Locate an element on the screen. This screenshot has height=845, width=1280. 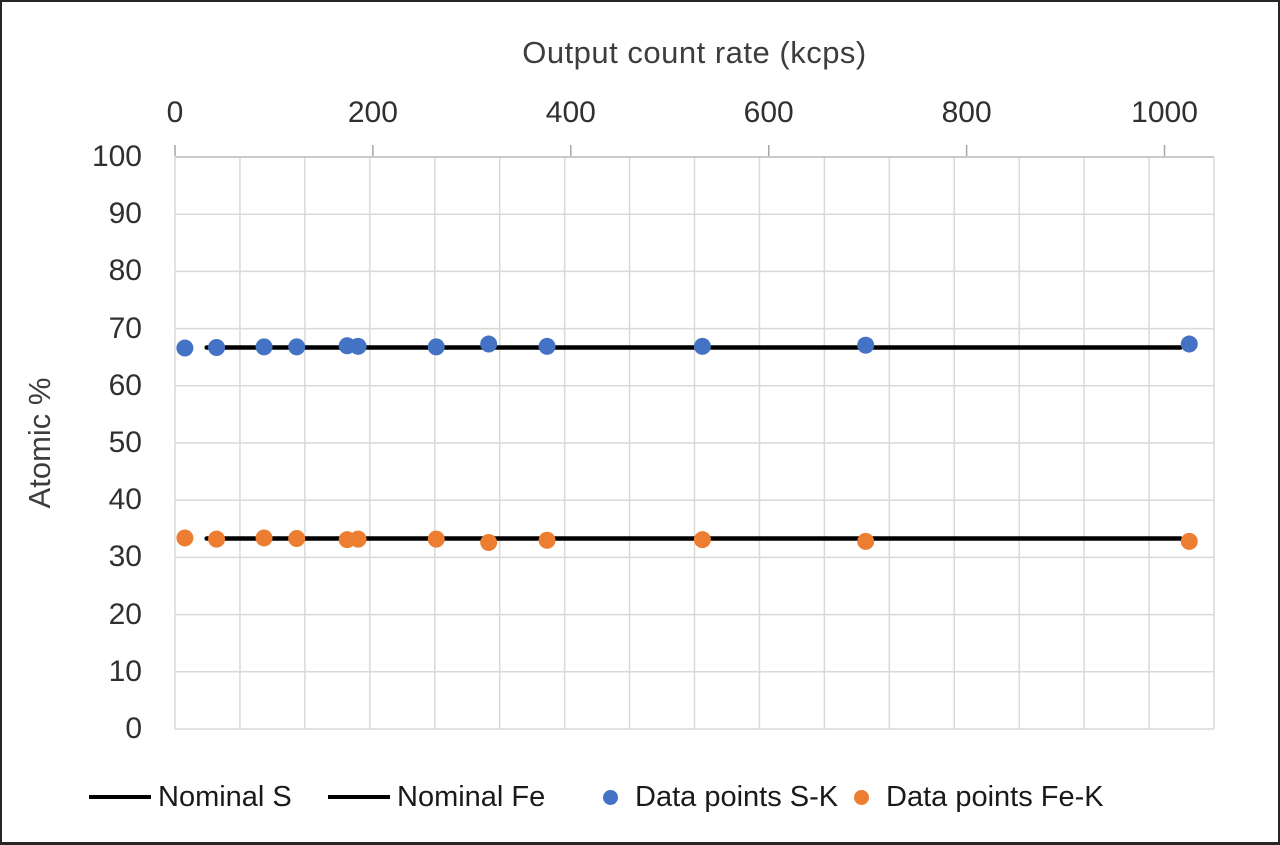
y-tick-label: 30 is located at coordinates (125, 557).